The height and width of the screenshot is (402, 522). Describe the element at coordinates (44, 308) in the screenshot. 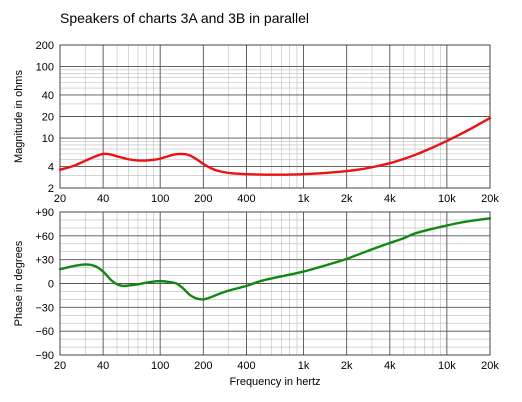

I see `y-tick-label: −30` at that location.